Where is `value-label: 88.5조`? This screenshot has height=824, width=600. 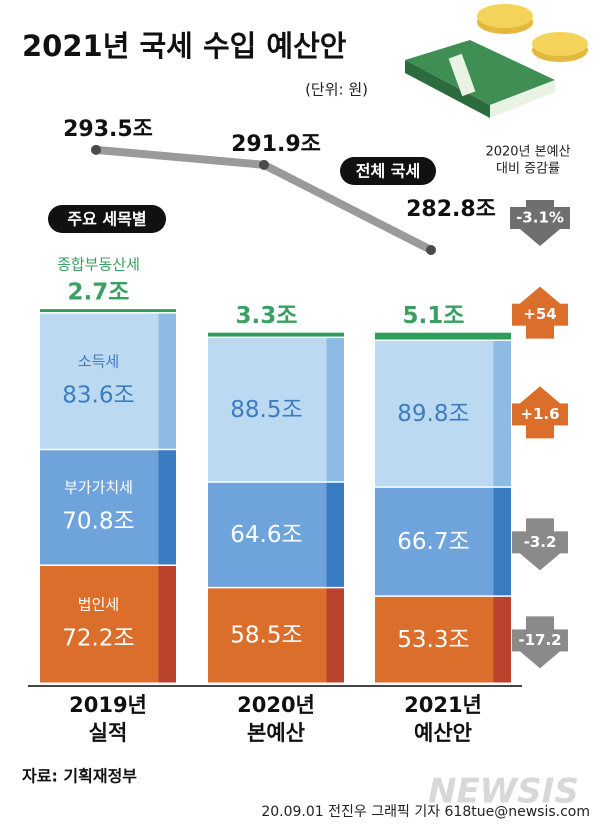
value-label: 88.5조 is located at coordinates (266, 410).